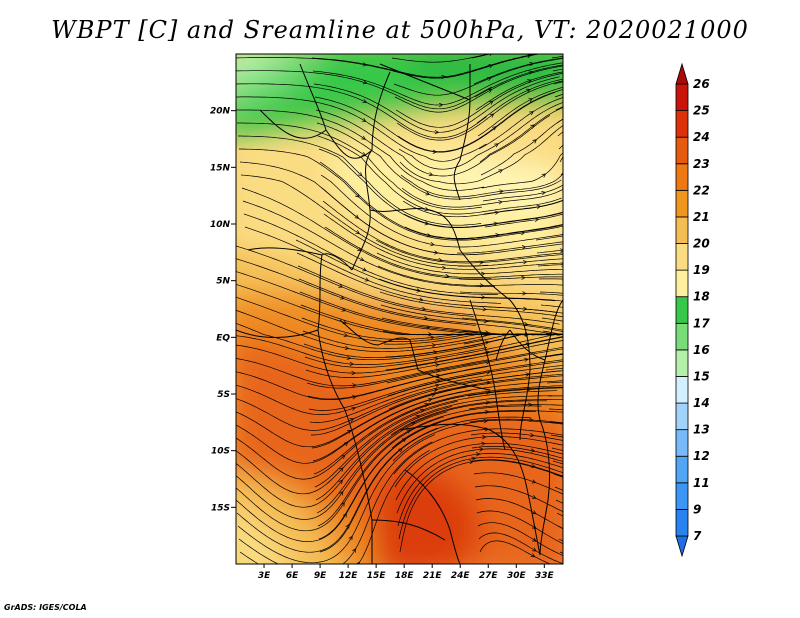  I want to click on lon-tick-label: 27E, so click(489, 576).